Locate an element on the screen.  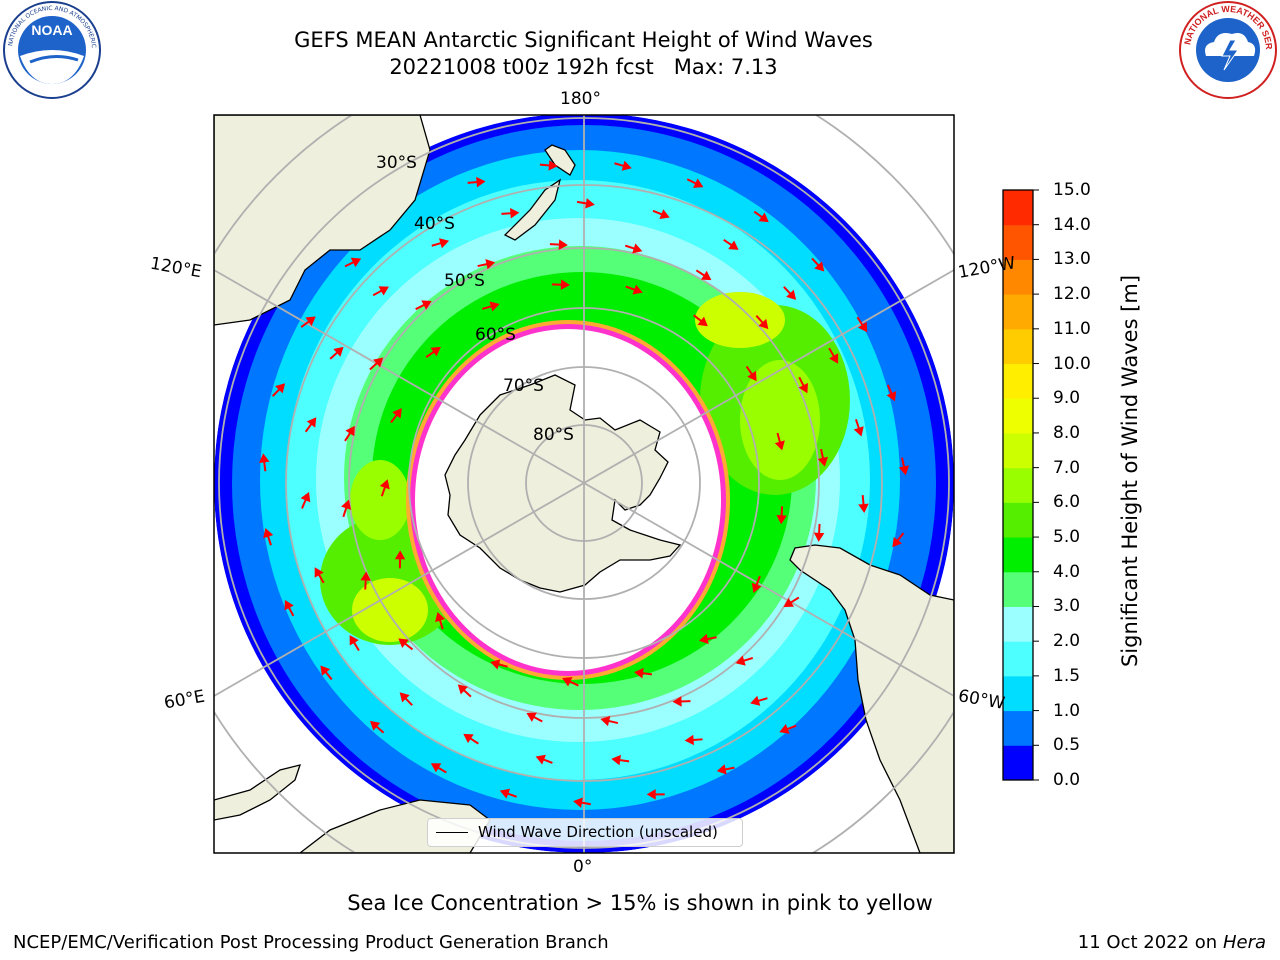
wave-high-west-core is located at coordinates (390, 610).